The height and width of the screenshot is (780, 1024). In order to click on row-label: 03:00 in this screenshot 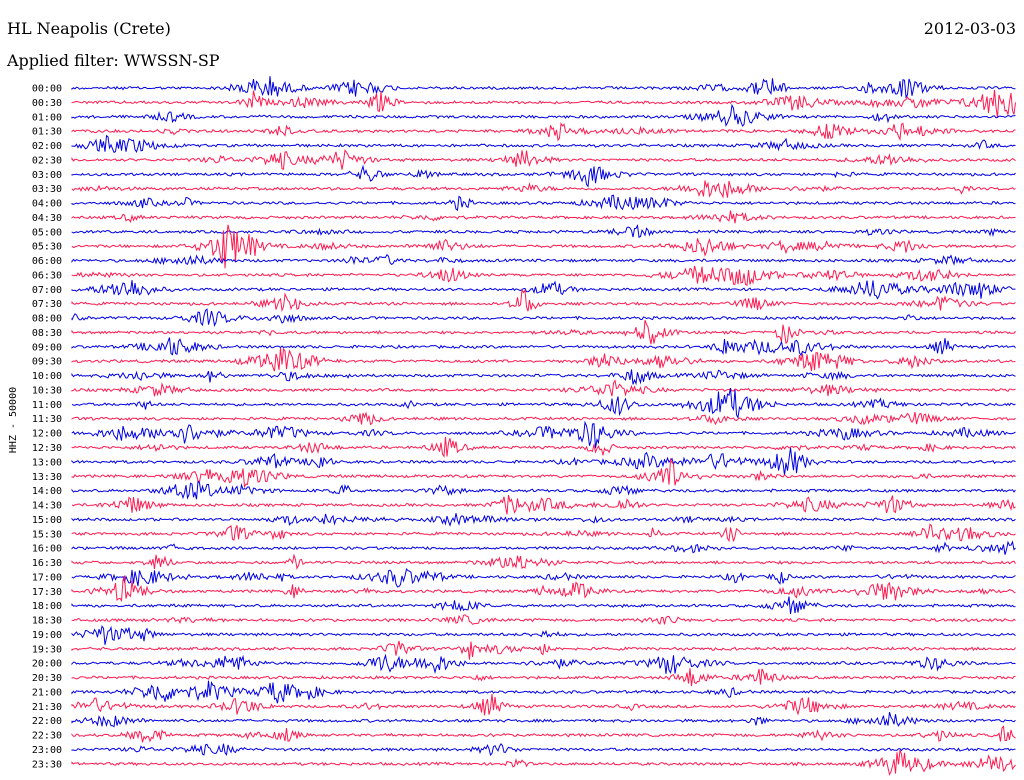, I will do `click(47, 175)`.